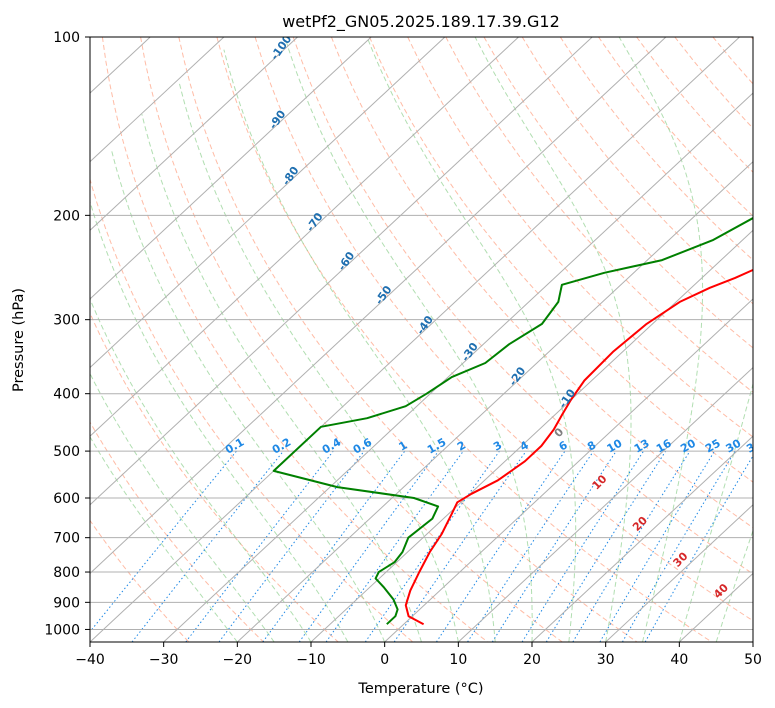 Image resolution: width=775 pixels, height=708 pixels. I want to click on x-axis-label: Temperature (°C), so click(420, 689).